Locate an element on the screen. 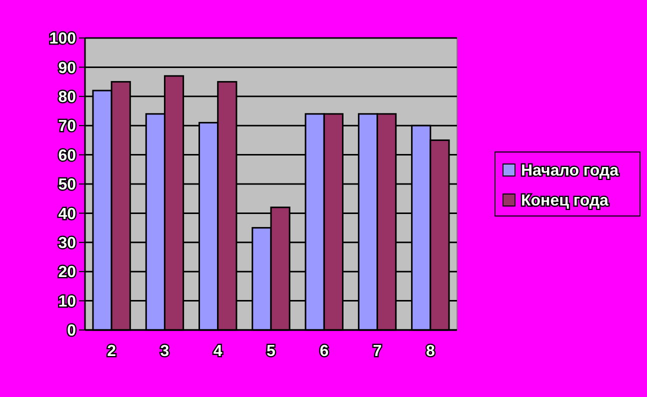 The width and height of the screenshot is (647, 397). y-tick-label: 30 is located at coordinates (67, 243).